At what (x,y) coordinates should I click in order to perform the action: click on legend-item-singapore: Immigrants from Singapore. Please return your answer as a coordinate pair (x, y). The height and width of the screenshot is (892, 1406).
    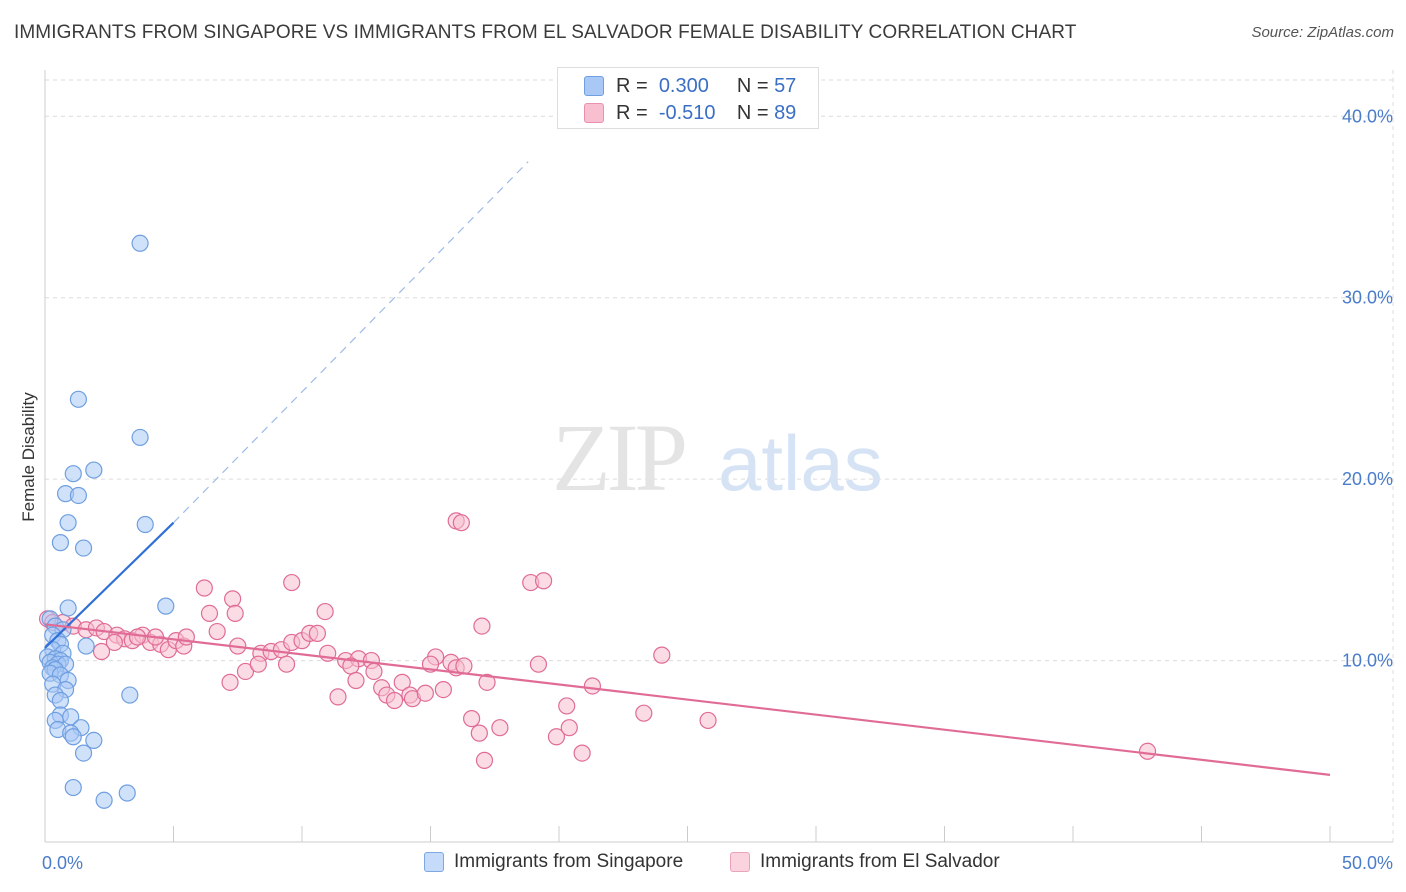
    Looking at the image, I should click on (553, 862).